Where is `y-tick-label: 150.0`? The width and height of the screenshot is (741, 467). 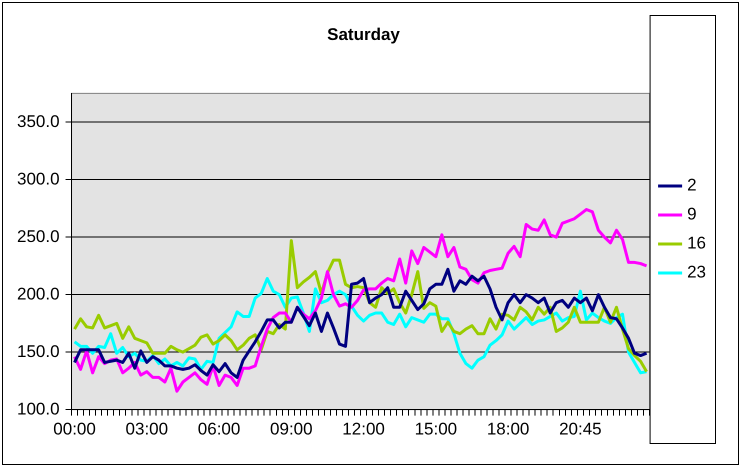
y-tick-label: 150.0 is located at coordinates (38, 351).